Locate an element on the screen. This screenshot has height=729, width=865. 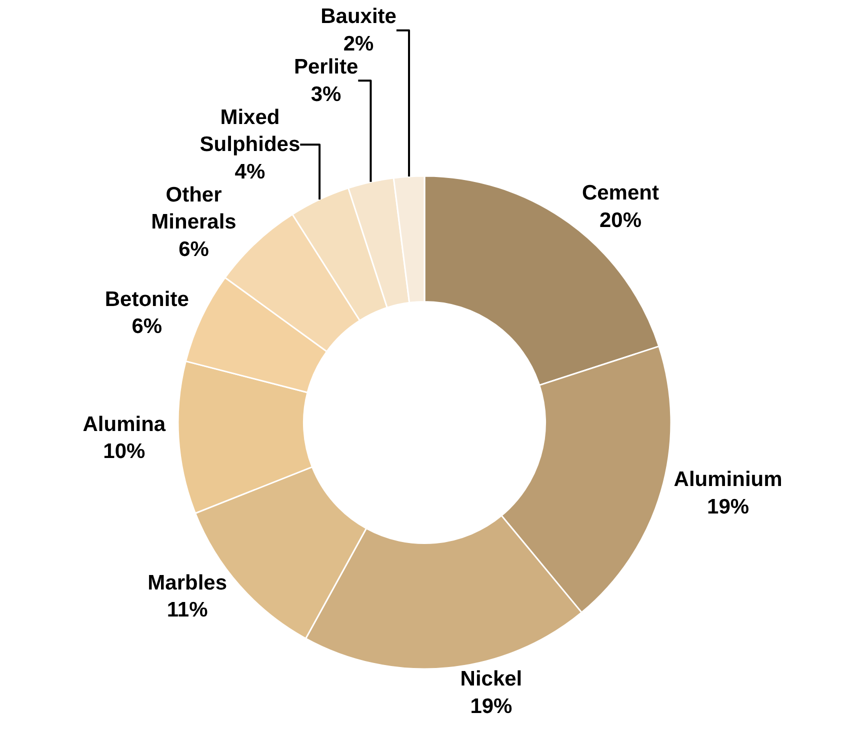
slice-label: Mixed Sulphides is located at coordinates (250, 131).